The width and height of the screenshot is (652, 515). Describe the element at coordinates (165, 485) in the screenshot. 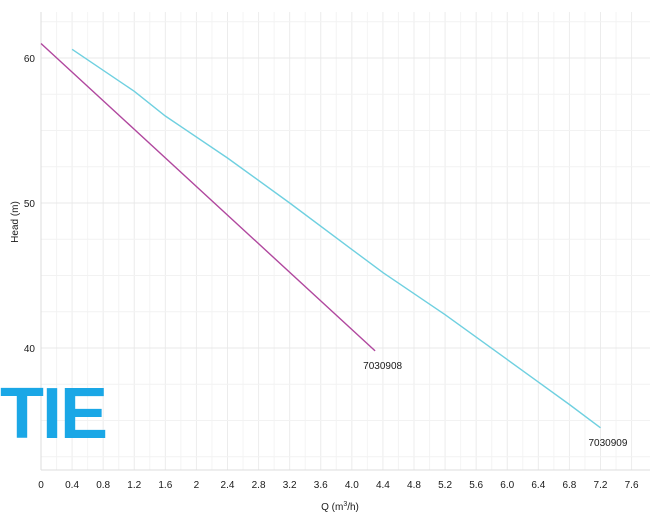

I see `x-tick-label: 1.6` at that location.